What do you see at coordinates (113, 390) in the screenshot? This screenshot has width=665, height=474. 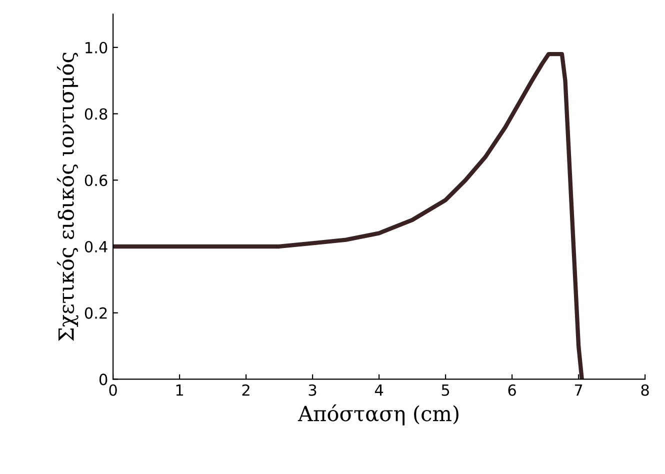 I see `x-tick-label: 0` at bounding box center [113, 390].